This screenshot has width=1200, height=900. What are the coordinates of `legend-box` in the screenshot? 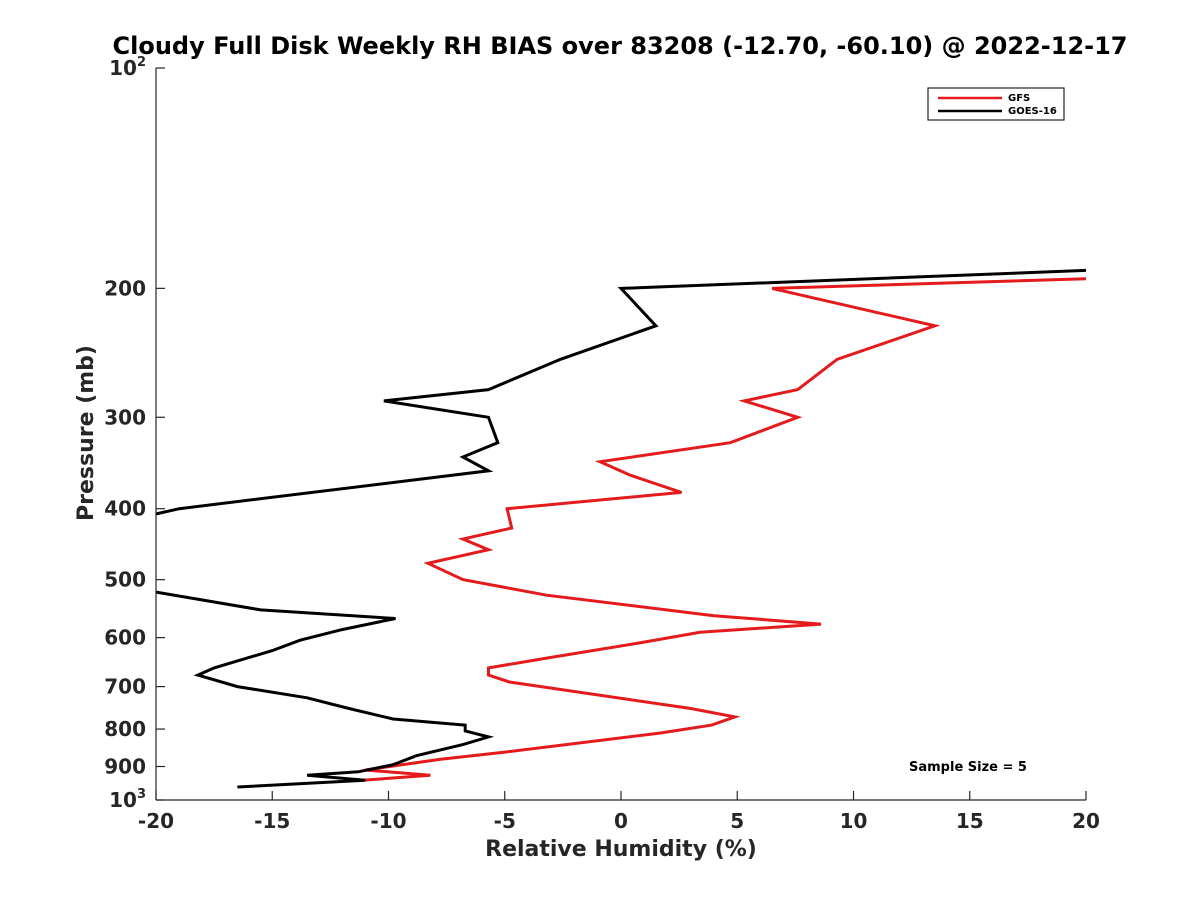 It's located at (996, 104).